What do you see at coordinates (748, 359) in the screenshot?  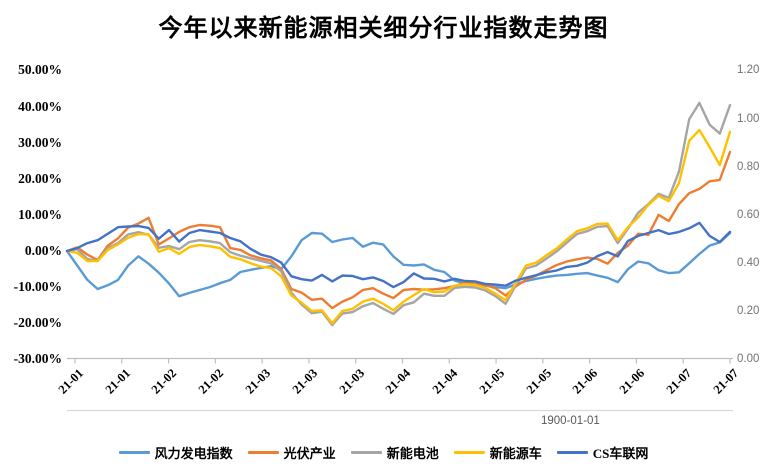 I see `y-axis-right-label: 0.00` at bounding box center [748, 359].